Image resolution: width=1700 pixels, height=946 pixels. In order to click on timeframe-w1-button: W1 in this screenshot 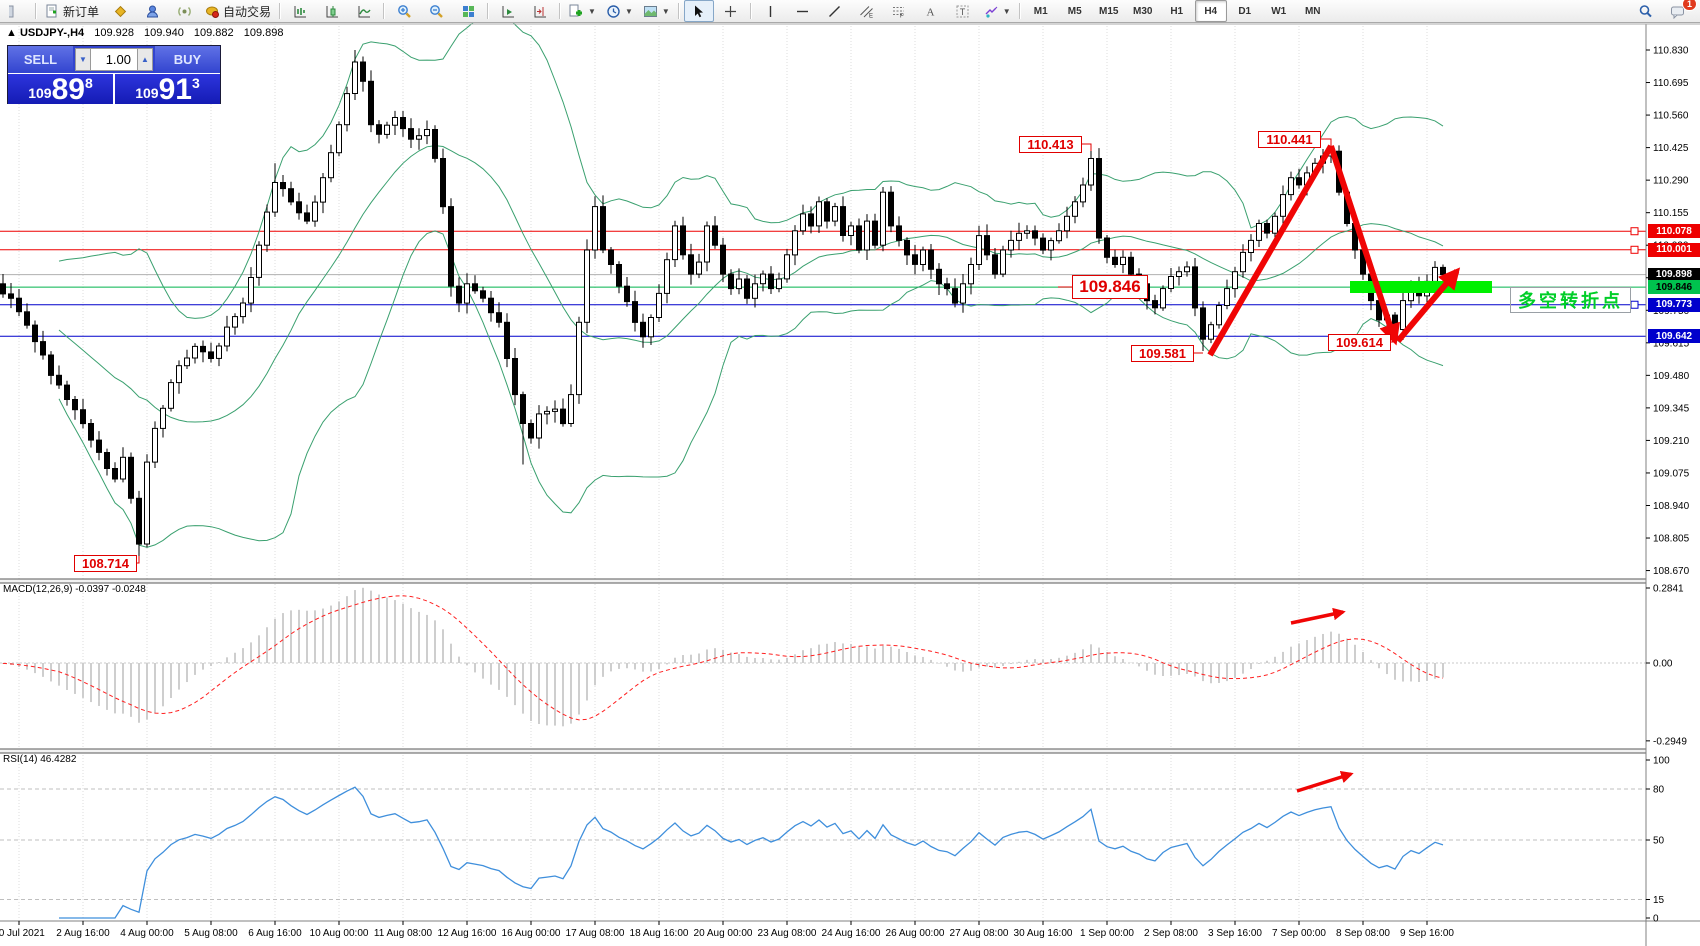, I will do `click(1279, 11)`.